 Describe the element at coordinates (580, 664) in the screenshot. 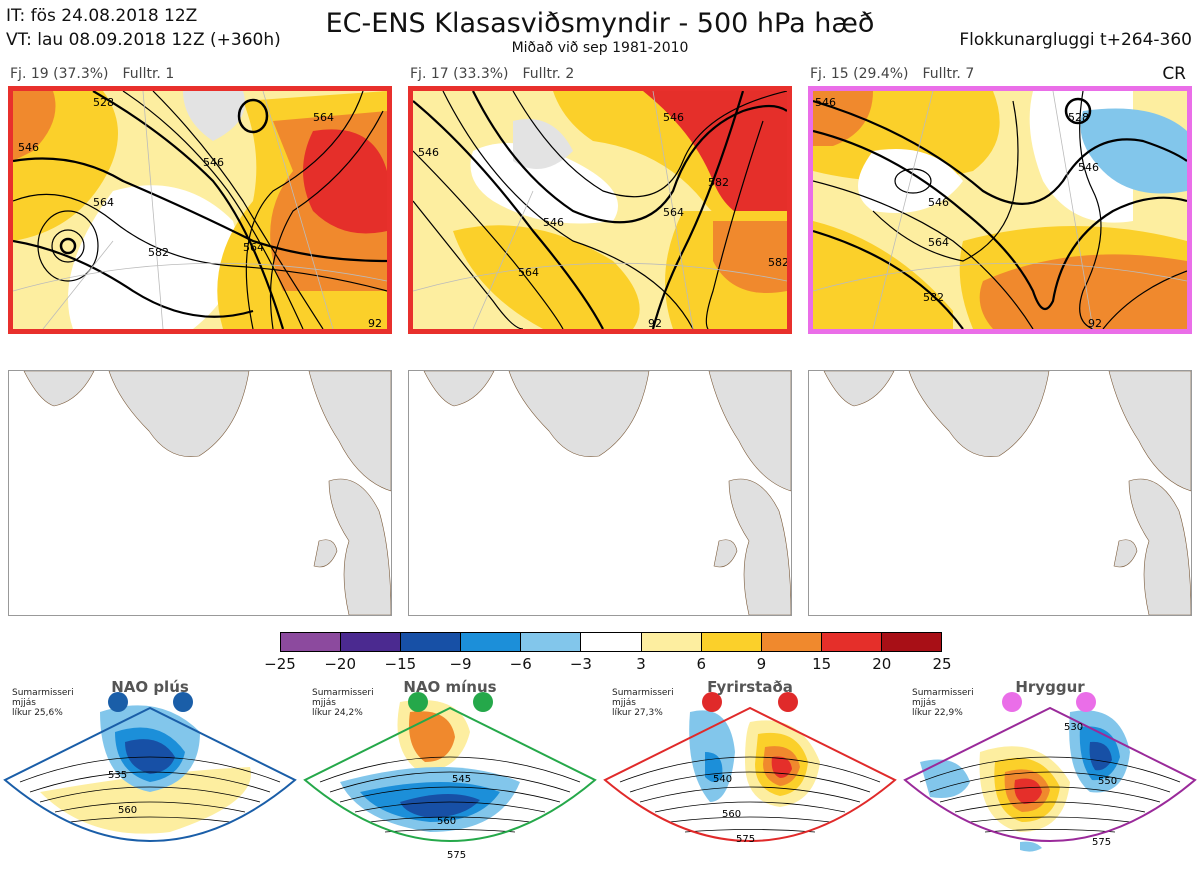

I see `colorbar-tick-label: −3` at that location.